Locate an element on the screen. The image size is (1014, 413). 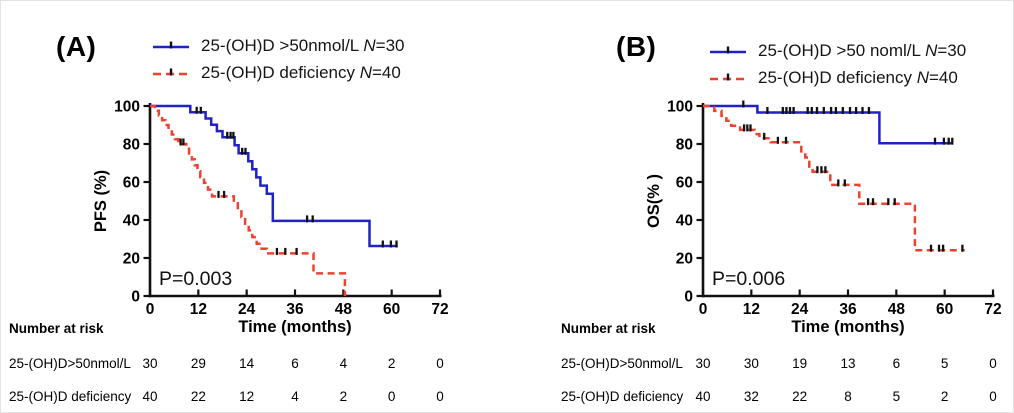
risk-count: 14 is located at coordinates (247, 363).